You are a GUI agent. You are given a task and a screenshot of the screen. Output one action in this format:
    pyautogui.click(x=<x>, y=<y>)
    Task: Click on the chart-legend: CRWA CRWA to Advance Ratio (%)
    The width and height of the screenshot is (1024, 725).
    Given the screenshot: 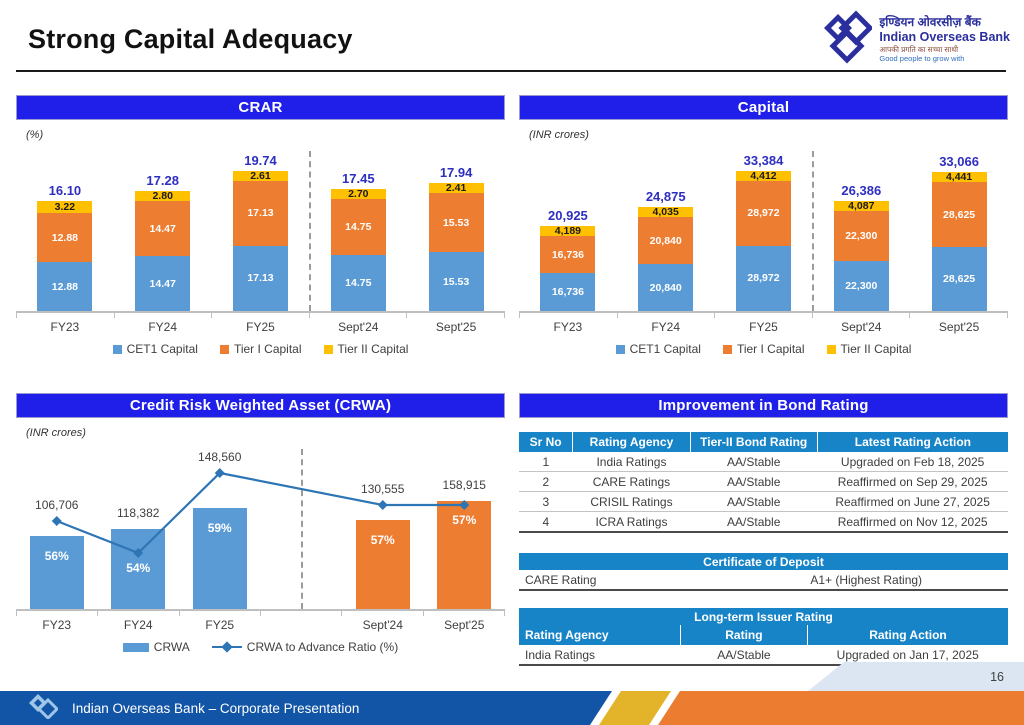 What is the action you would take?
    pyautogui.click(x=260, y=647)
    